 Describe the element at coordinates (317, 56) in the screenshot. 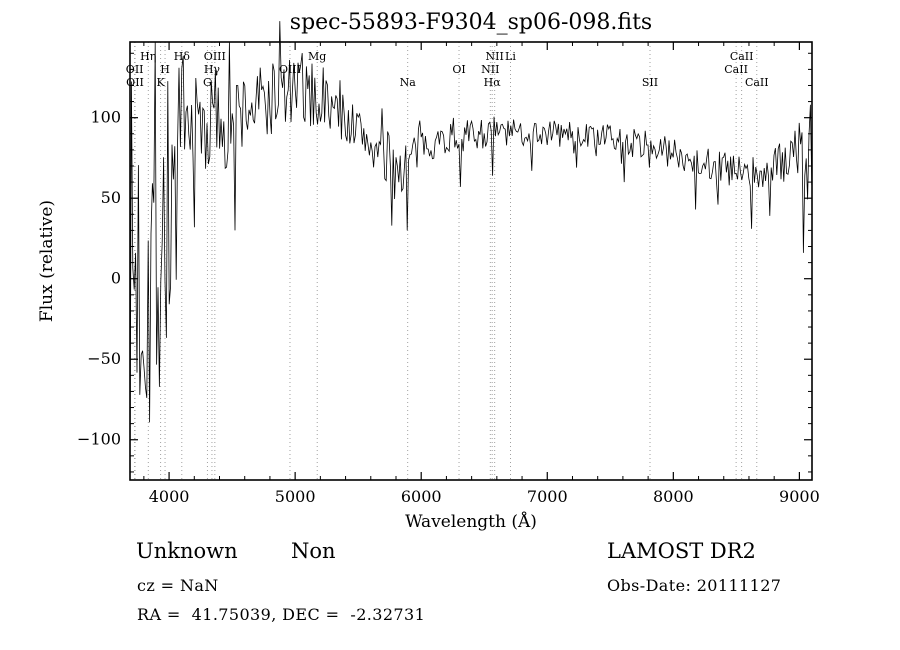

I see `spectral-line-label: Mg` at that location.